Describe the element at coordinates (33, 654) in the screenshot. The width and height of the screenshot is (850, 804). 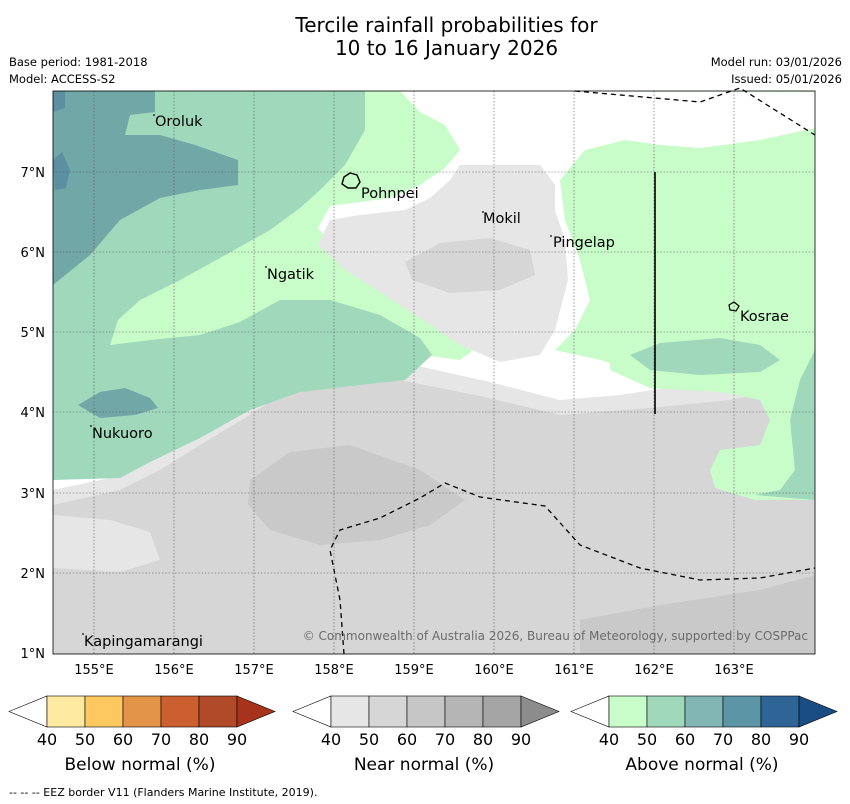
I see `lat-tick-label: 1°N` at that location.